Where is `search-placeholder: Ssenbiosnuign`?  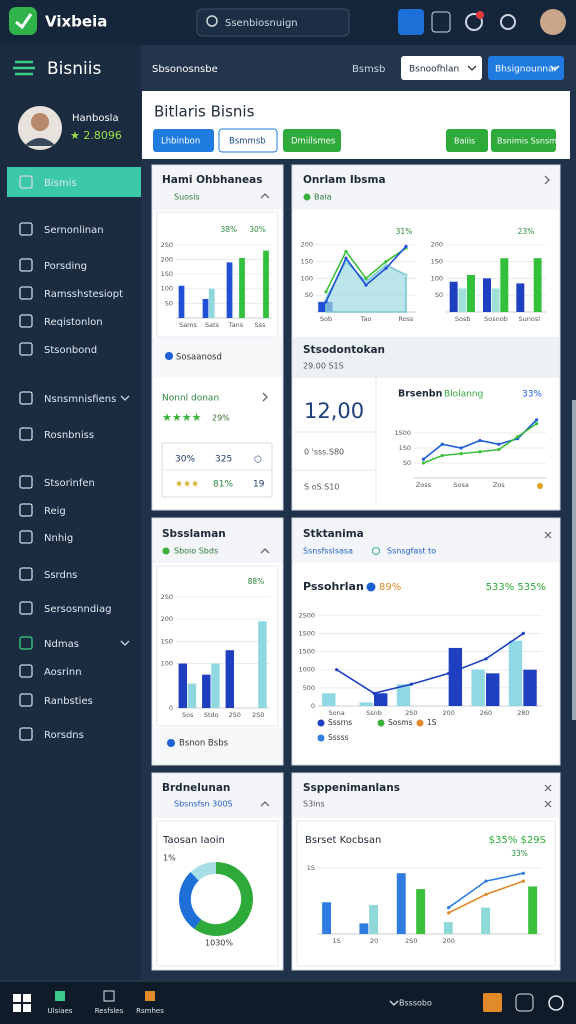 search-placeholder: Ssenbiosnuign is located at coordinates (261, 23).